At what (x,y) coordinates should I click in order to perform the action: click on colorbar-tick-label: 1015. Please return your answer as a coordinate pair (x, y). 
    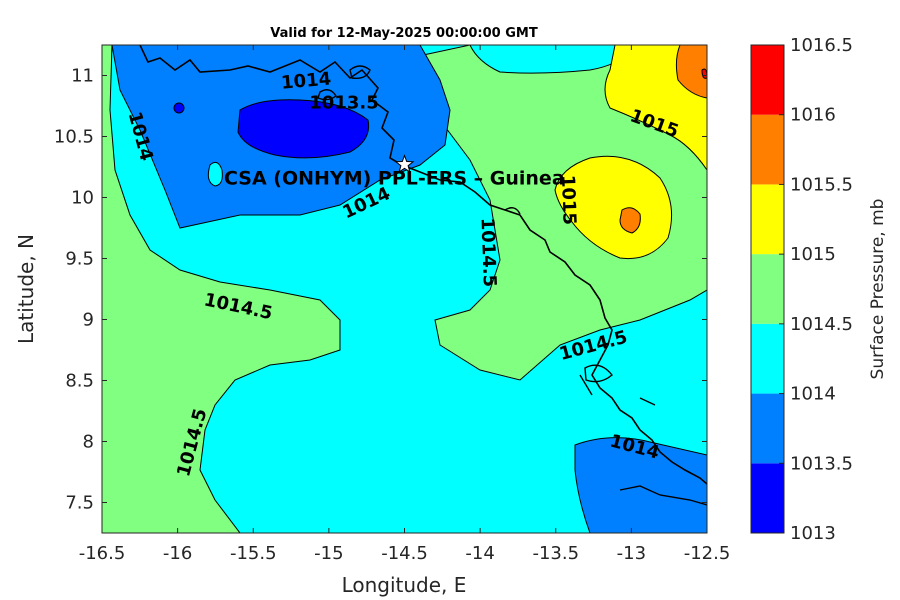
    Looking at the image, I should click on (813, 254).